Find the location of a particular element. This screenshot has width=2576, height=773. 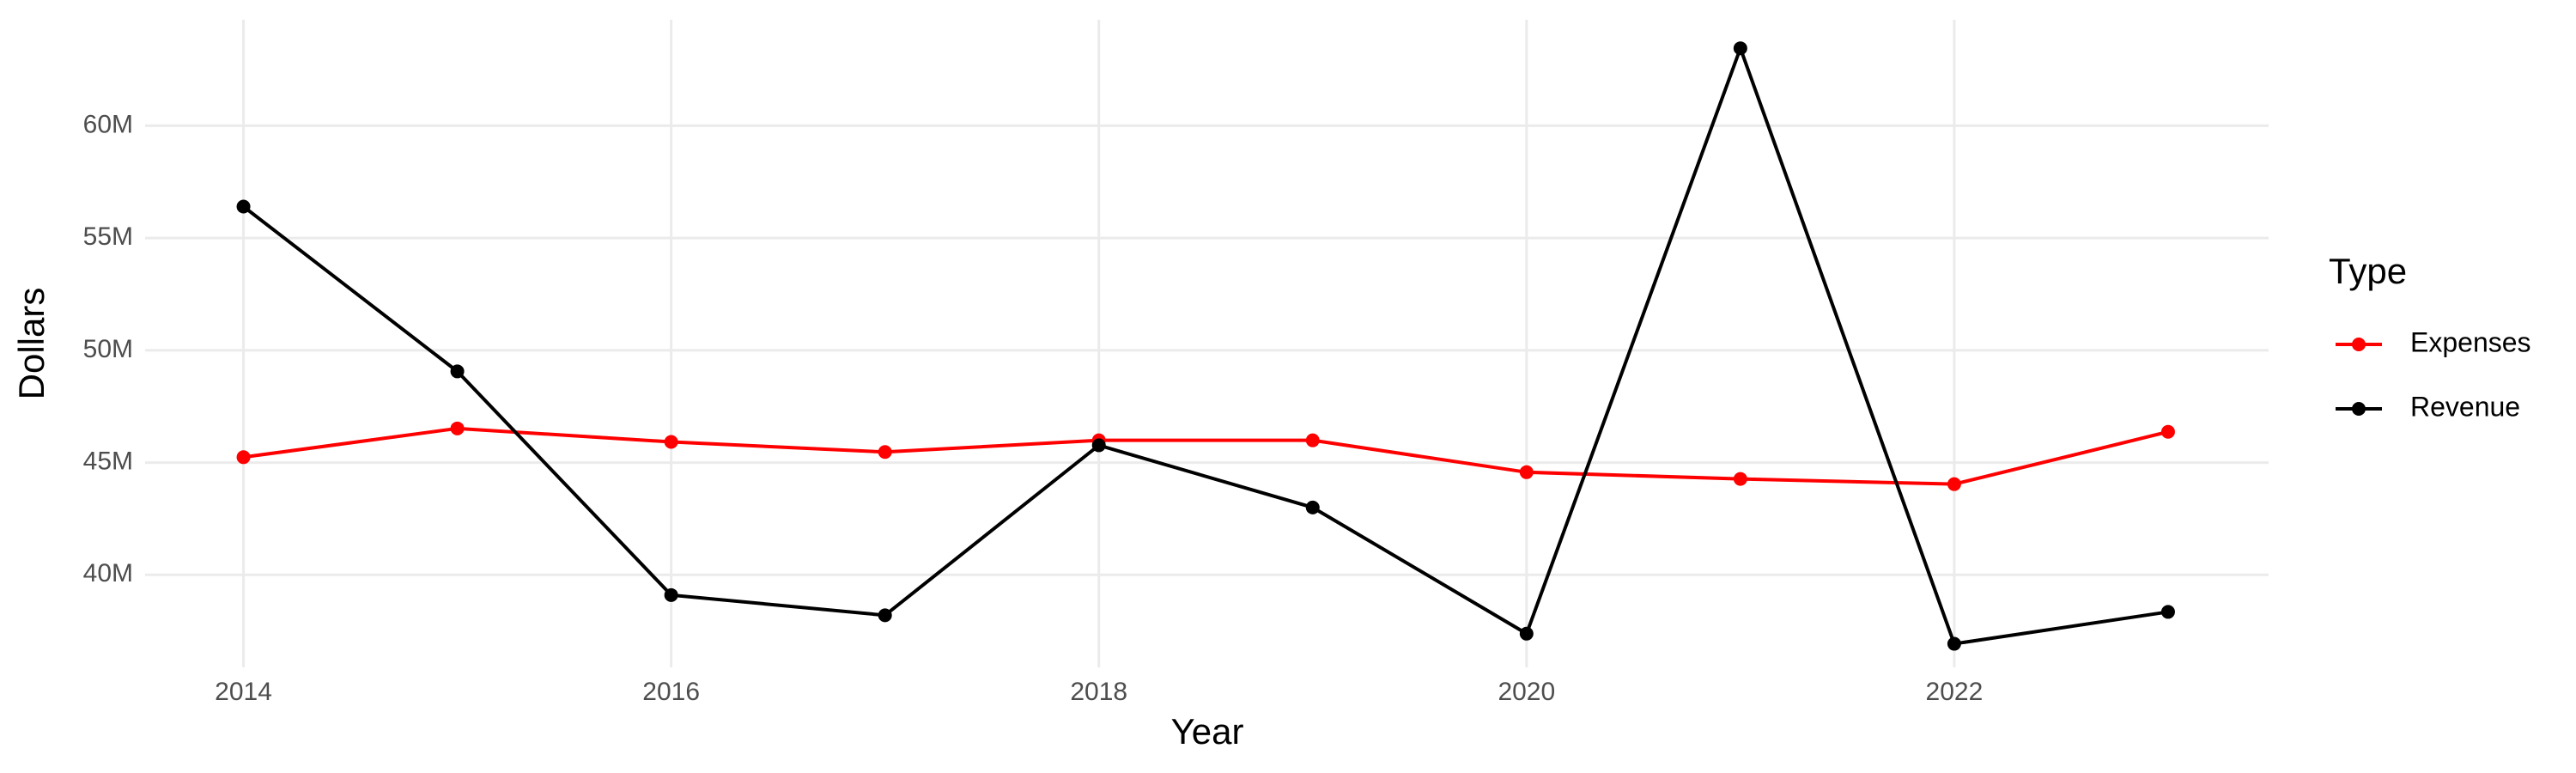

legend-title: Type is located at coordinates (2368, 271).